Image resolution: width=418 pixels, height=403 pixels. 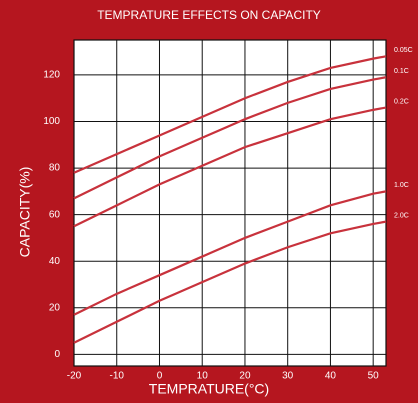 What do you see at coordinates (203, 376) in the screenshot?
I see `x-tick-label: 10` at bounding box center [203, 376].